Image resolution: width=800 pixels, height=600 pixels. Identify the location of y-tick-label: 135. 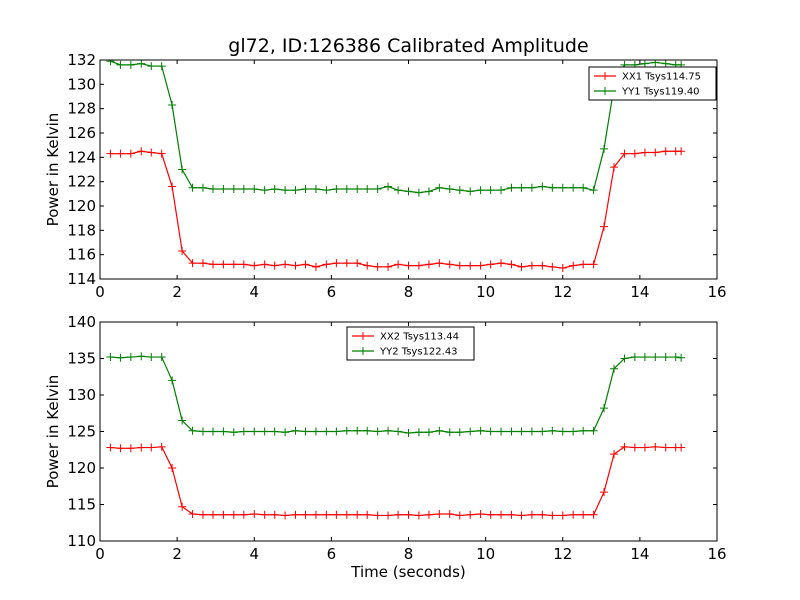
(81, 359).